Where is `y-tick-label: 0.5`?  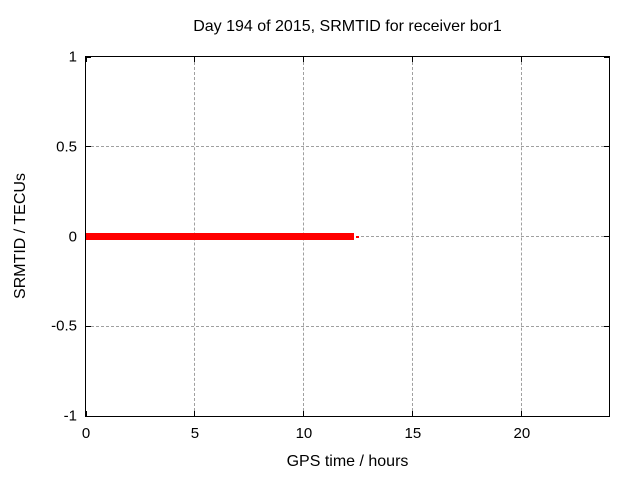 y-tick-label: 0.5 is located at coordinates (66, 147).